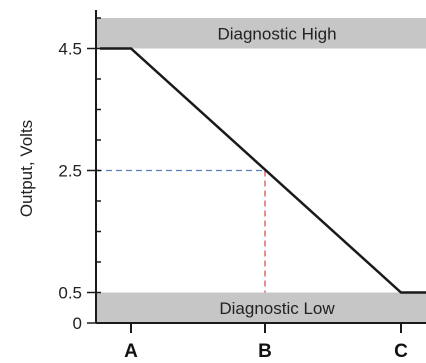 The width and height of the screenshot is (426, 363). Describe the element at coordinates (181, 231) in the screenshot. I see `reference-lines-layer` at that location.